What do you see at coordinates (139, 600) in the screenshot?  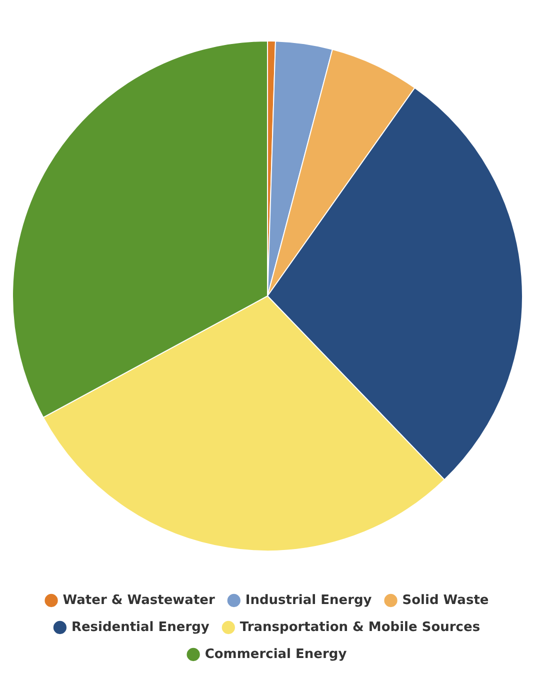 I see `legend-label: Water & Wastewater` at bounding box center [139, 600].